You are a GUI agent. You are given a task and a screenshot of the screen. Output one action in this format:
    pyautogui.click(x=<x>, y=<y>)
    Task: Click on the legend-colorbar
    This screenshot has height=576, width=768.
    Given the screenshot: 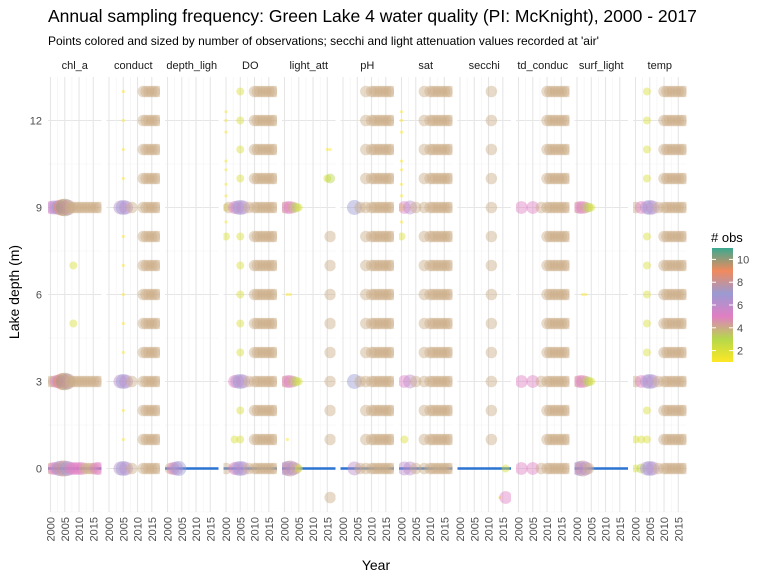 What is the action you would take?
    pyautogui.click(x=722, y=305)
    